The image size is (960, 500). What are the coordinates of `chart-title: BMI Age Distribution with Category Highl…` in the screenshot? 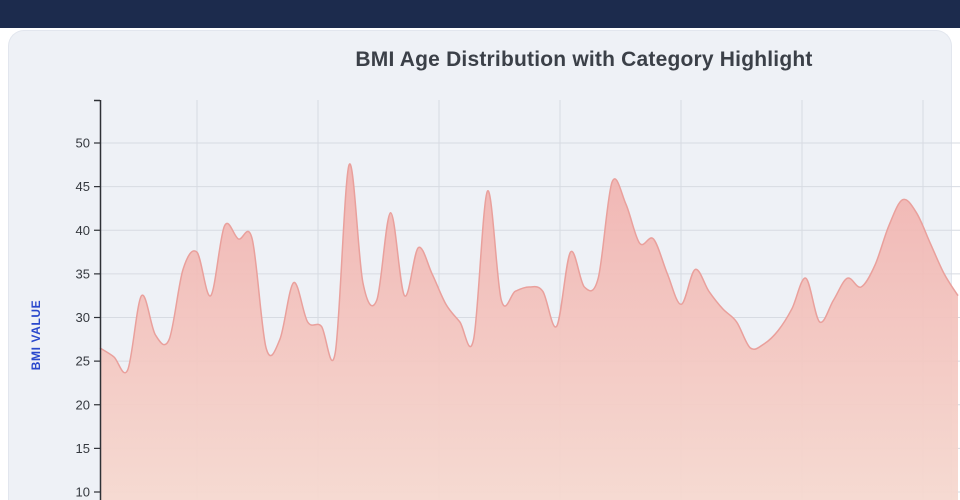 It's located at (584, 59).